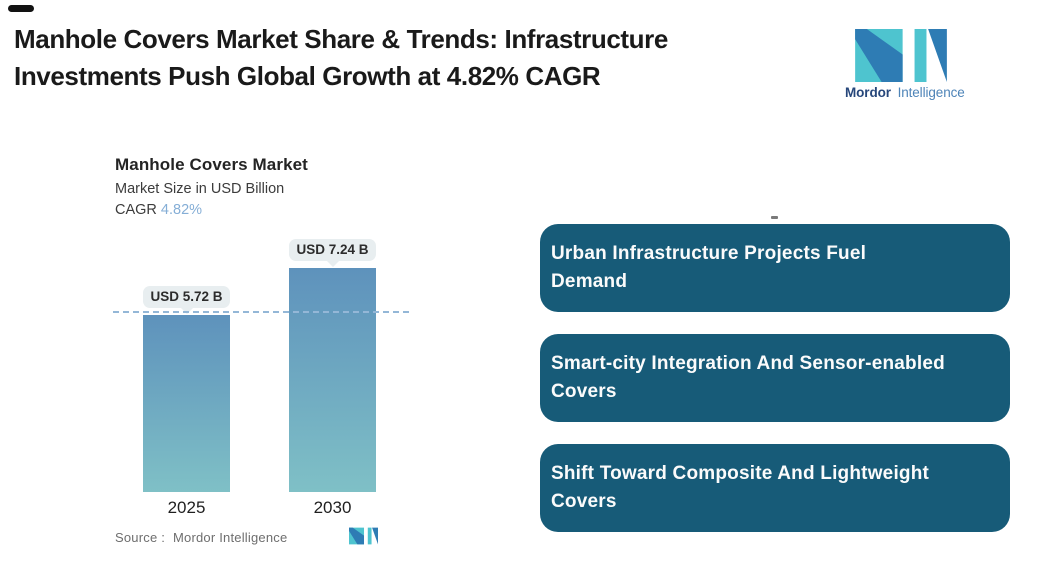  I want to click on cagr-value: 4.82%, so click(181, 210).